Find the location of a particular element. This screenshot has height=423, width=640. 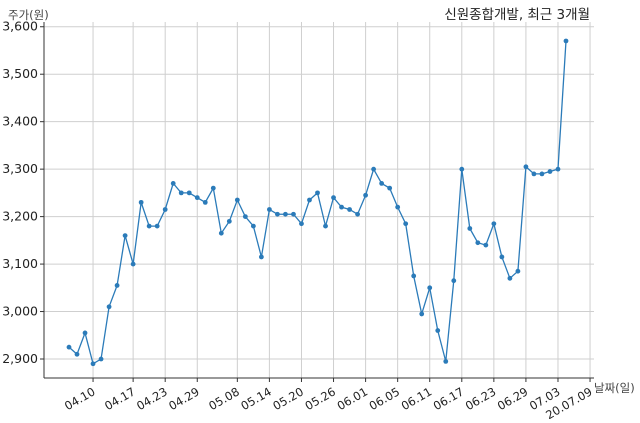

y-tick-label: 3,600 is located at coordinates (20, 26).